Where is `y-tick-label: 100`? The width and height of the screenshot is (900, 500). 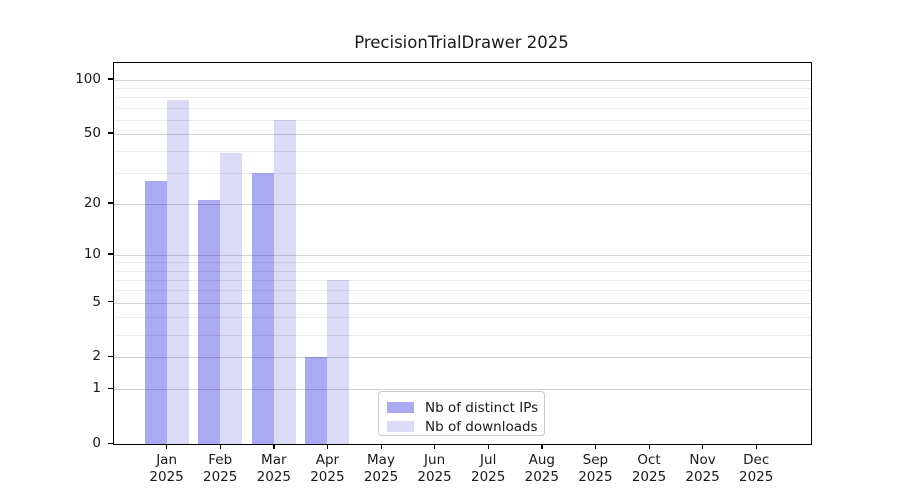 y-tick-label: 100 is located at coordinates (88, 78).